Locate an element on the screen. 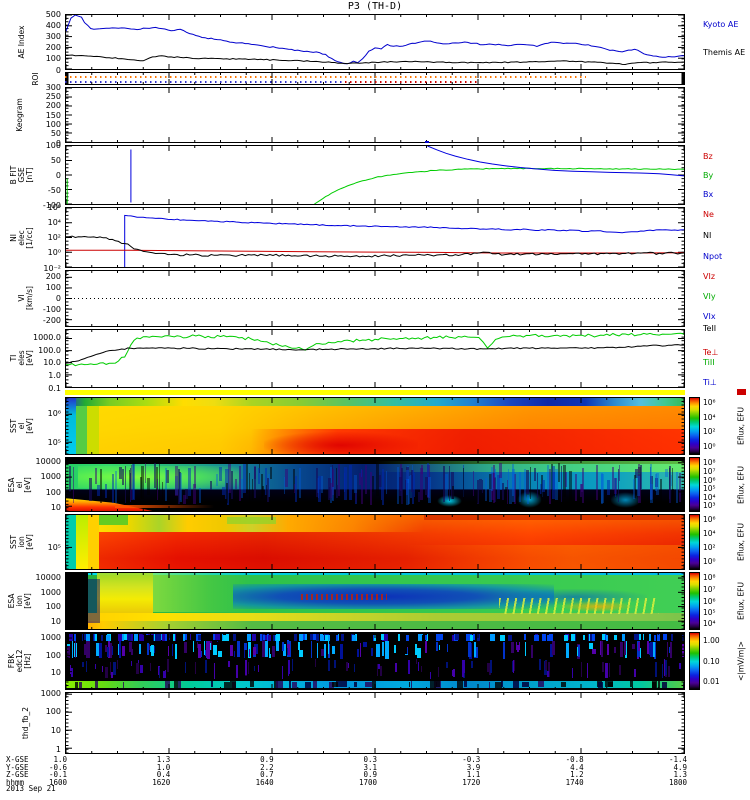 The image size is (750, 800). panel-ae is located at coordinates (375, 42).